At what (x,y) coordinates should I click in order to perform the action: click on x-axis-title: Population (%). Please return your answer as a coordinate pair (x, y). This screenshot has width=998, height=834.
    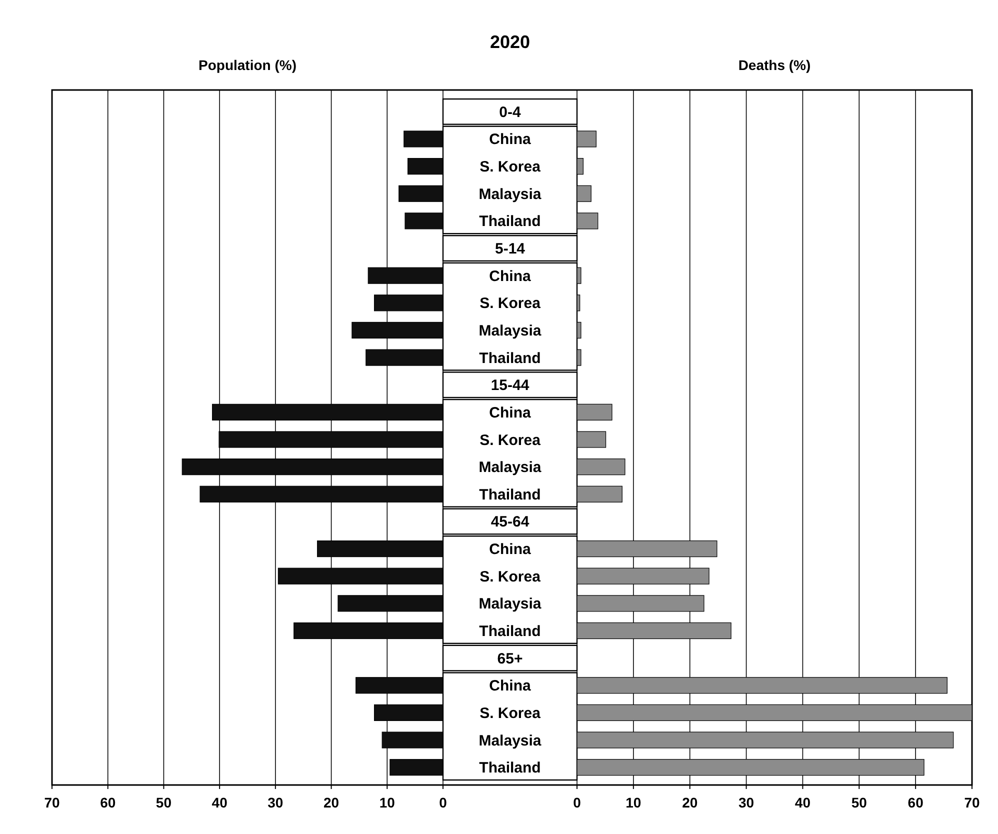
    Looking at the image, I should click on (247, 65).